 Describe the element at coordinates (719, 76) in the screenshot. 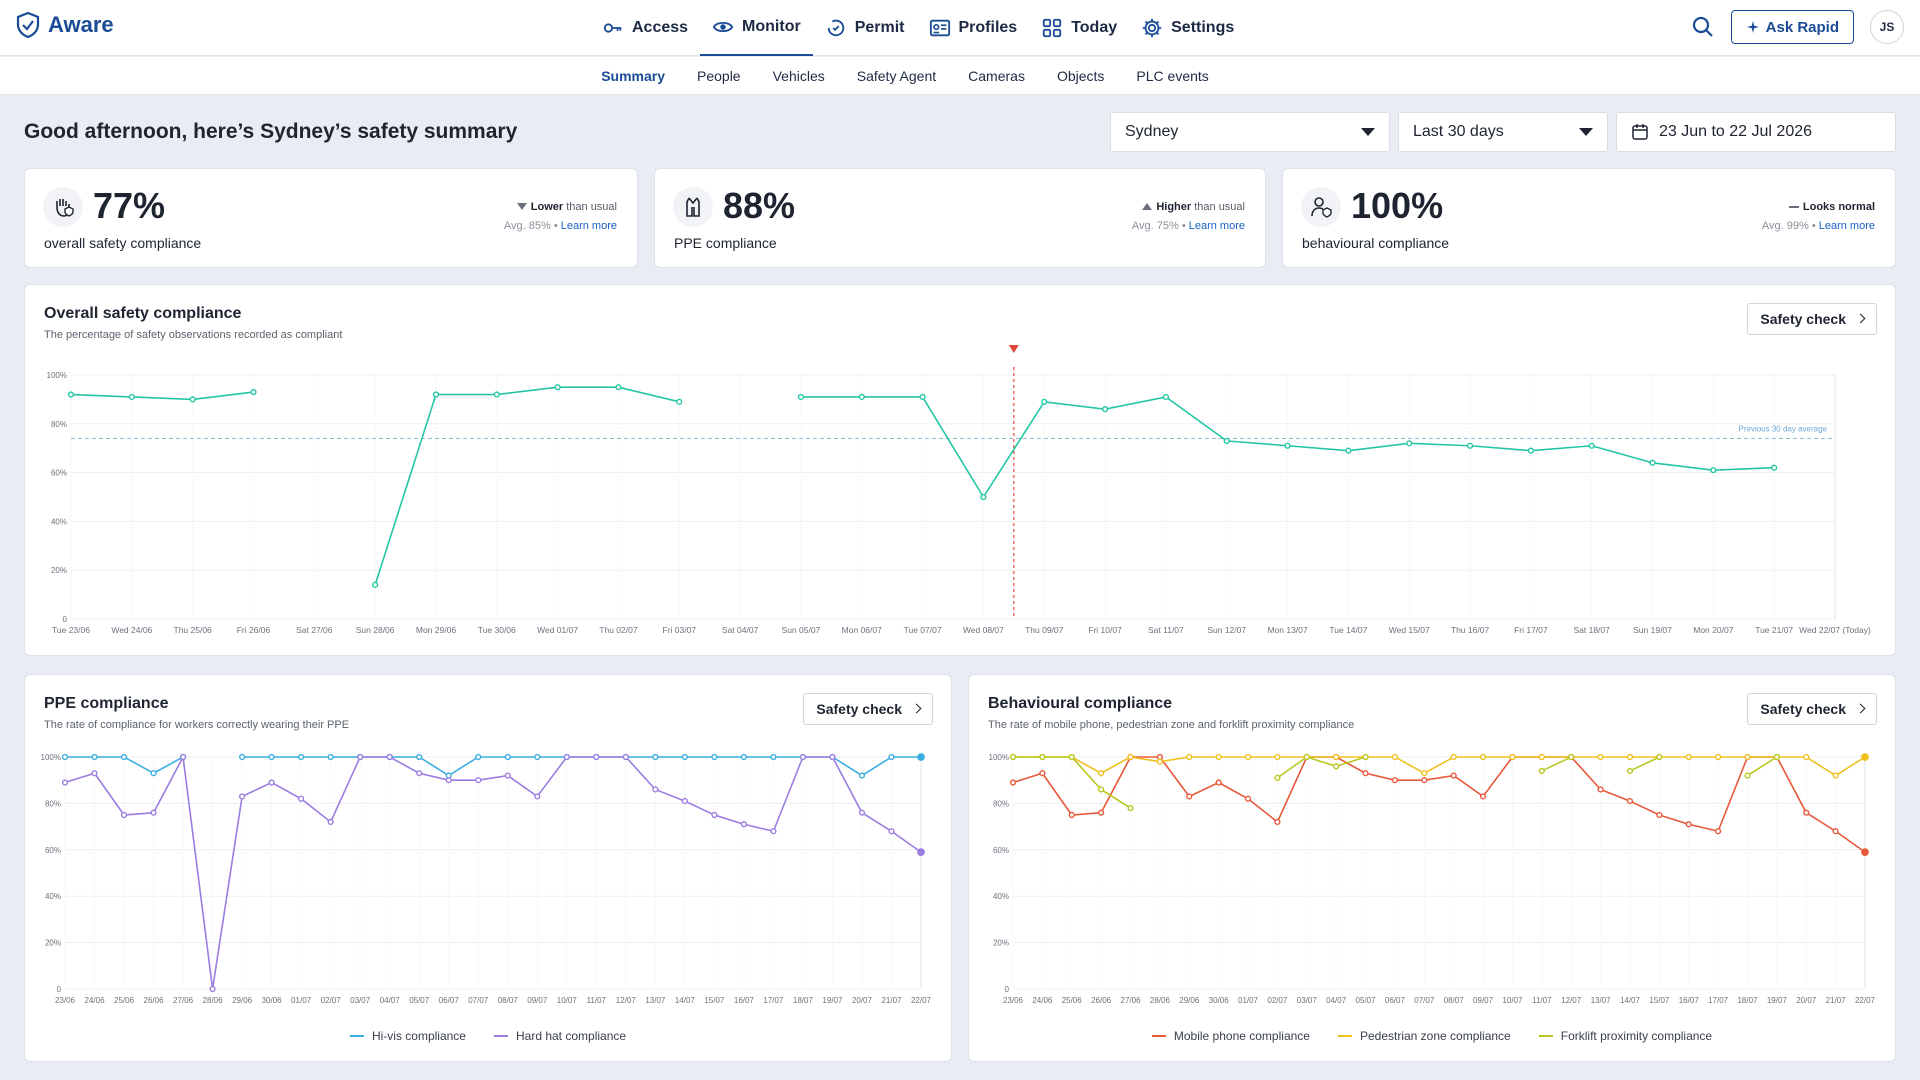

I see `subnav-people: People` at that location.